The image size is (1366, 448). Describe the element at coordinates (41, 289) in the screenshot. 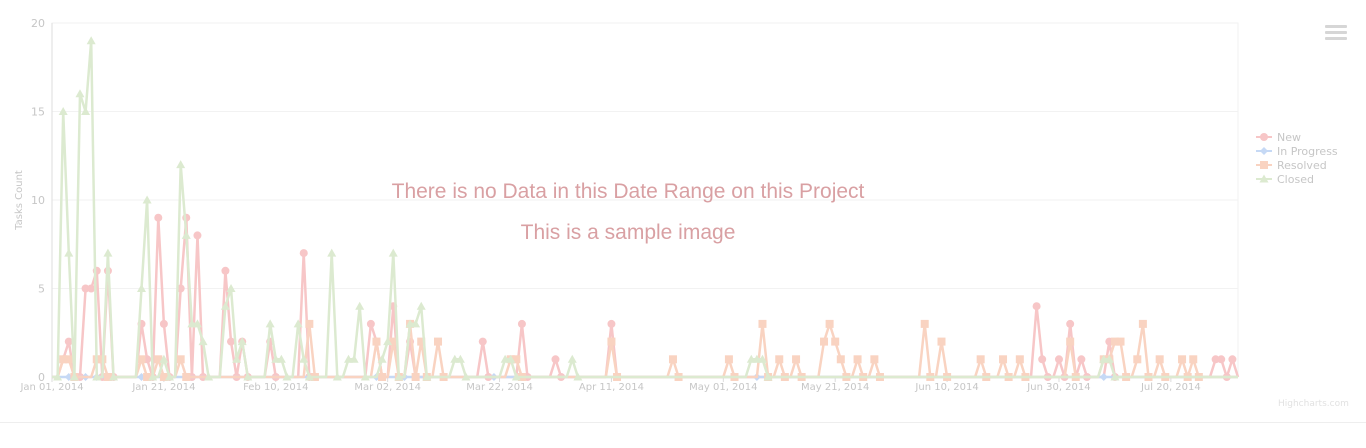

I see `y-tick-label: 5` at that location.